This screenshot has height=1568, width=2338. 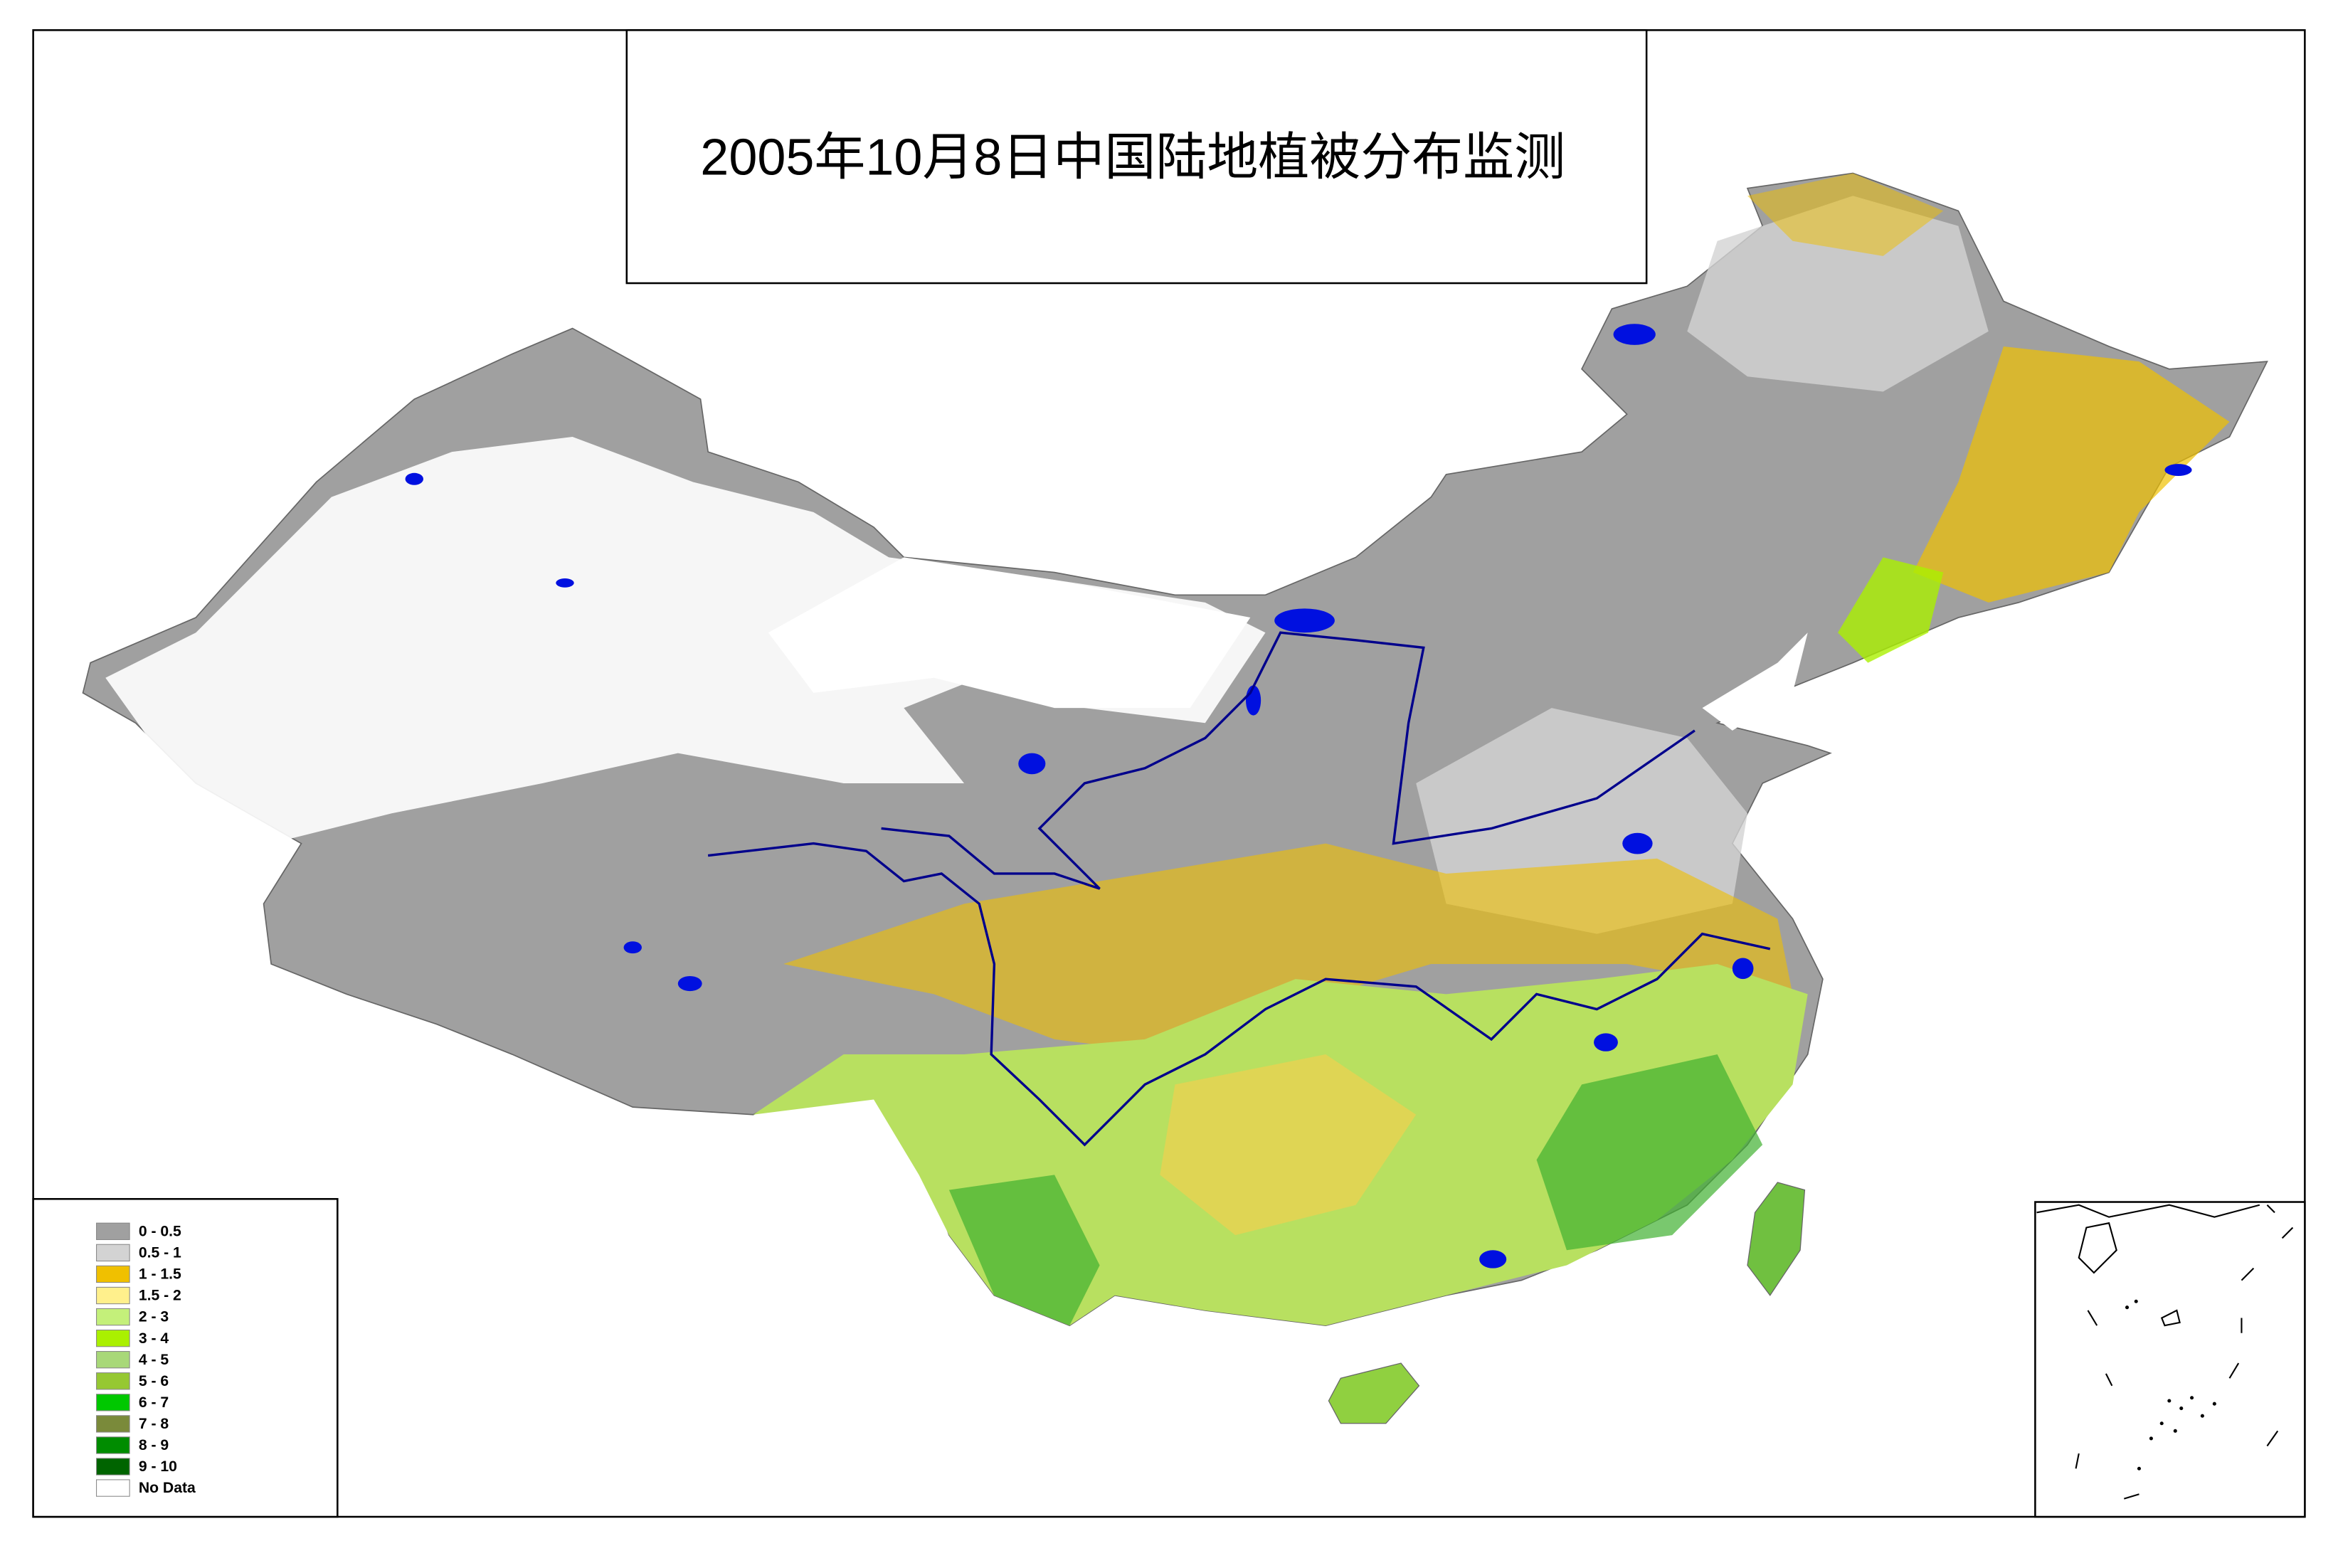 I want to click on legend-label: 6 - 7, so click(x=154, y=1402).